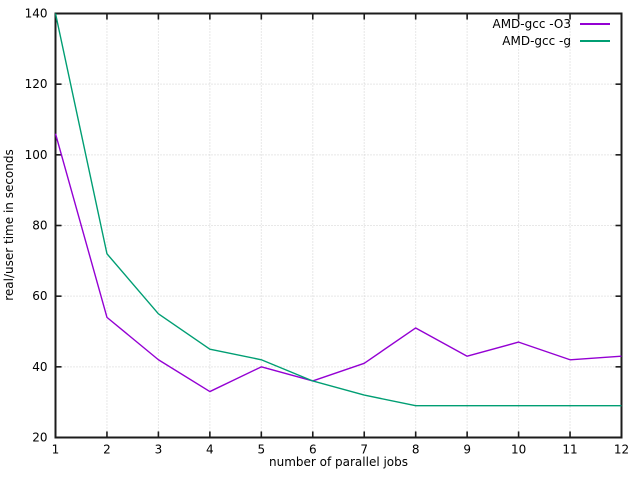  I want to click on legend-item: AMD-gcc -g, so click(551, 41).